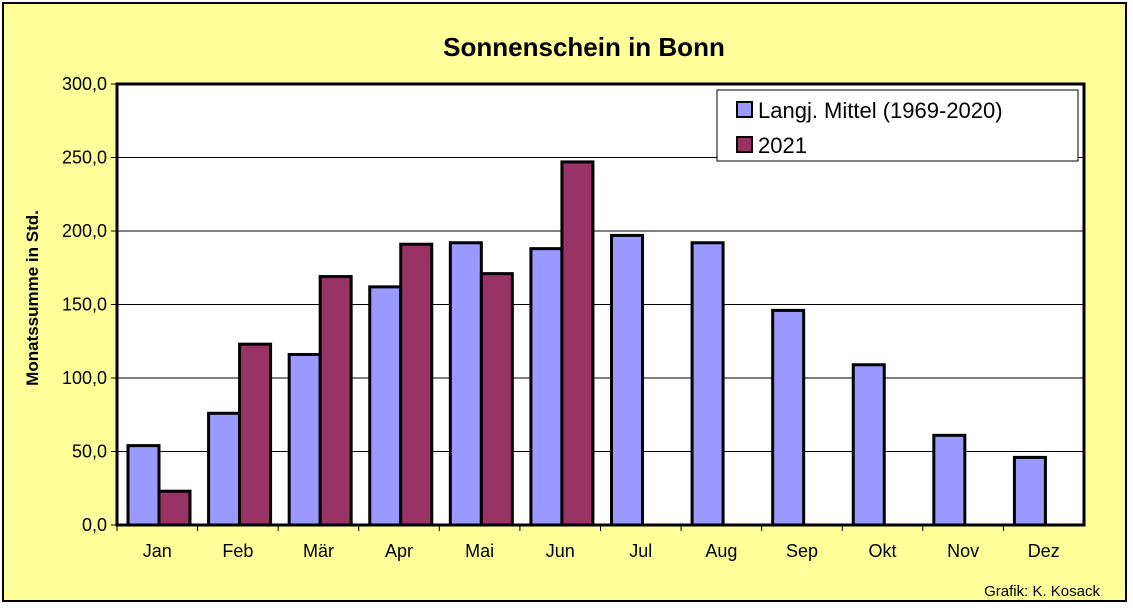  What do you see at coordinates (84, 305) in the screenshot?
I see `y-tick-label: 150,0` at bounding box center [84, 305].